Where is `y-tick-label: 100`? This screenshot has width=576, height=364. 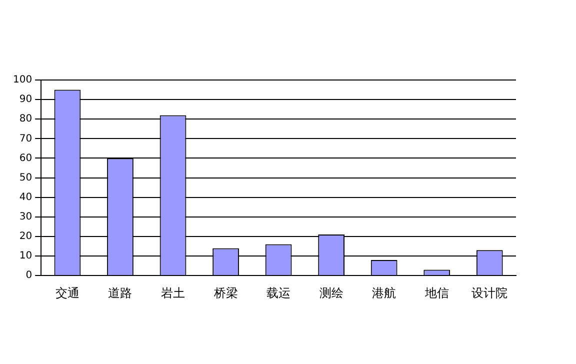
y-tick-label: 100 is located at coordinates (22, 80).